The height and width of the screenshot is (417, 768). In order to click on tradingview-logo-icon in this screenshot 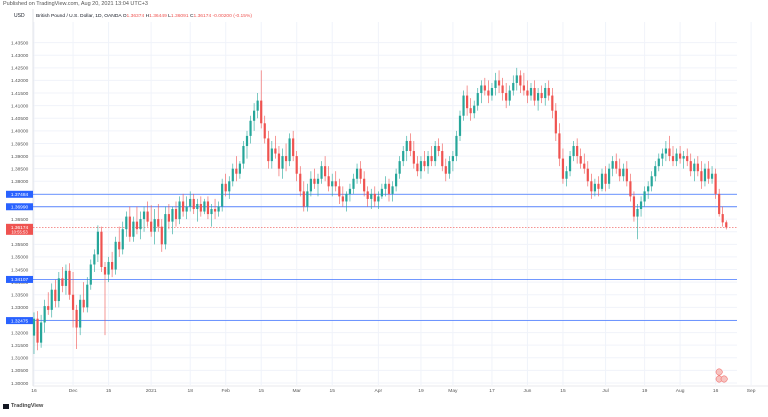, I will do `click(6, 406)`.